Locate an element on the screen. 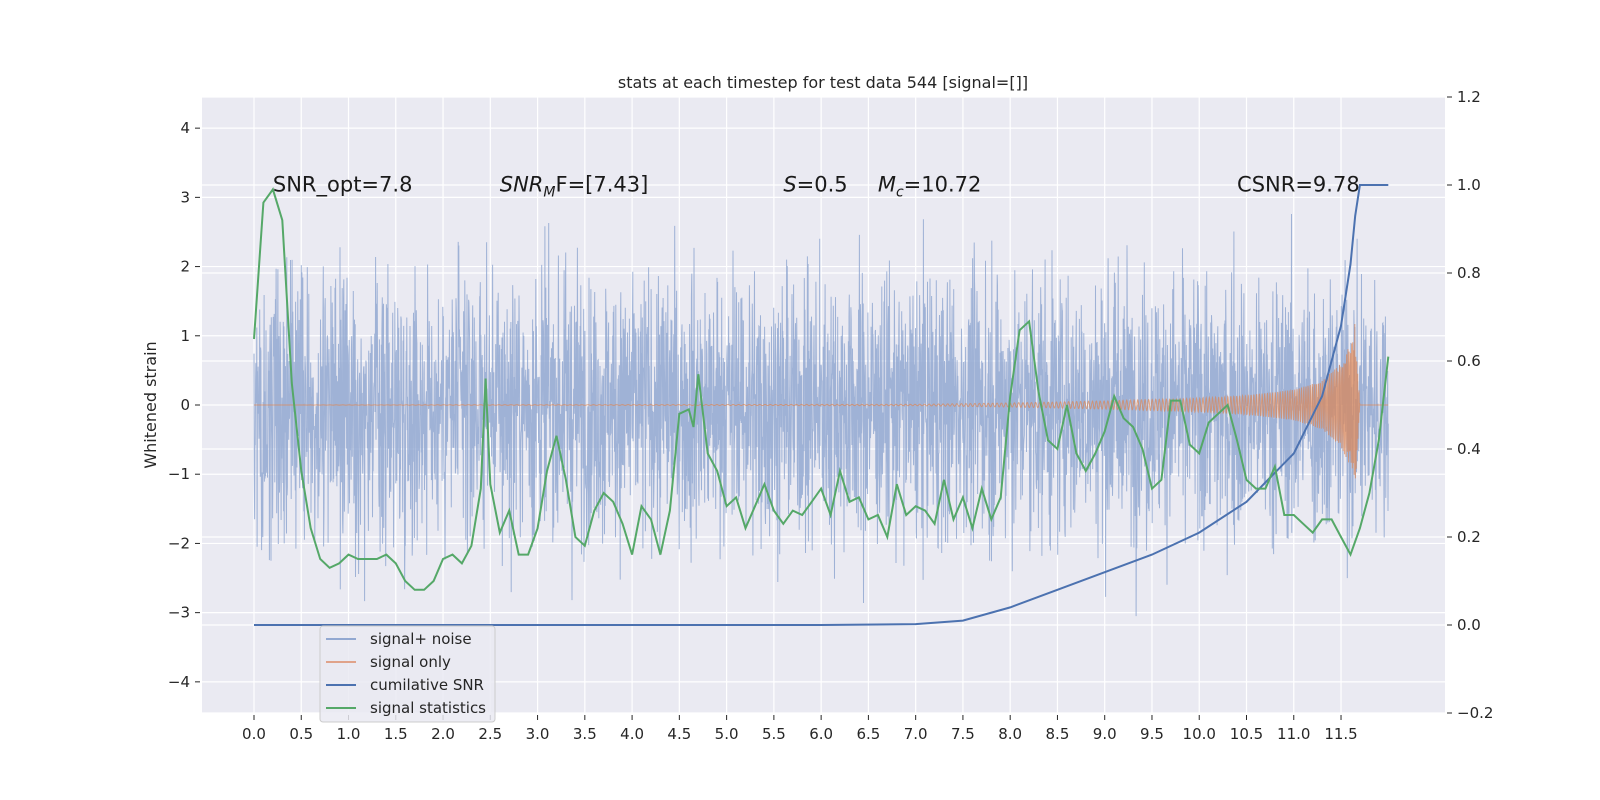 The image size is (1600, 800). y2-tick-label-4: 0.6 is located at coordinates (1469, 361).